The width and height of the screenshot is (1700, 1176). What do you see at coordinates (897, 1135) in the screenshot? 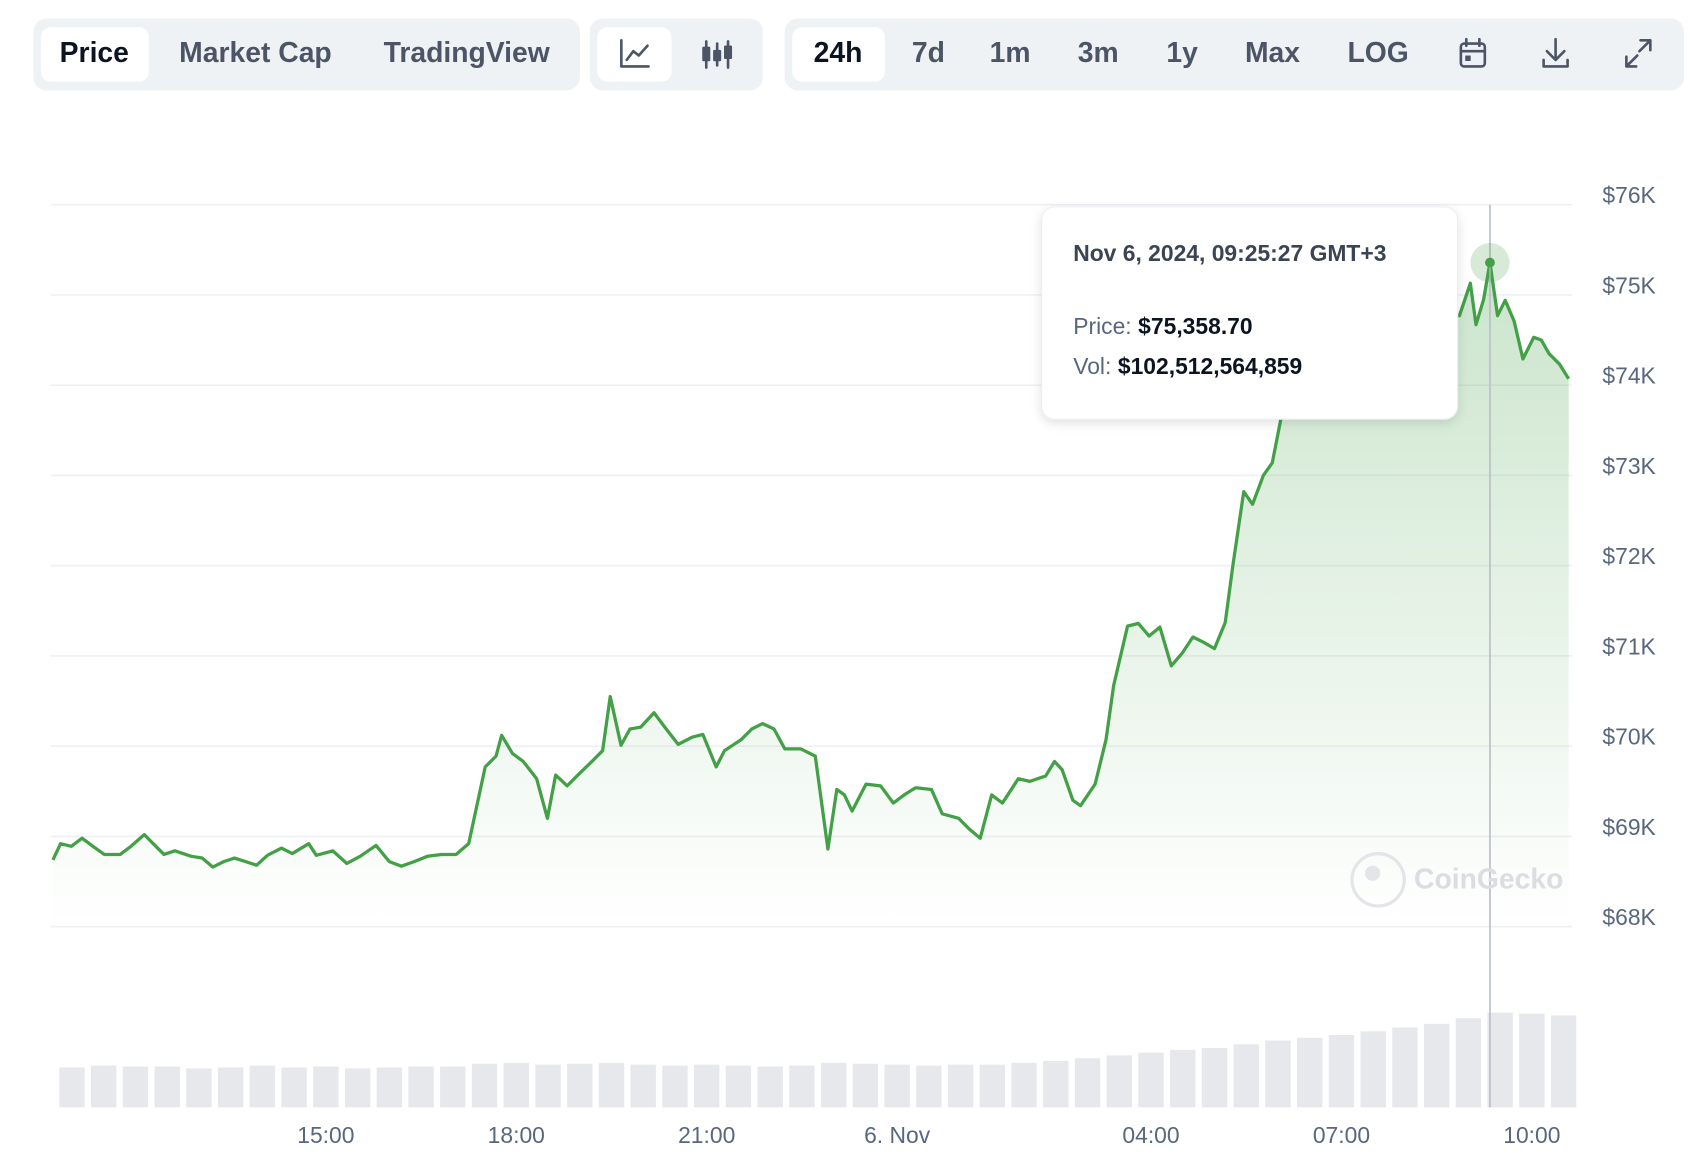
I see `x-tick-label: 6. Nov` at bounding box center [897, 1135].